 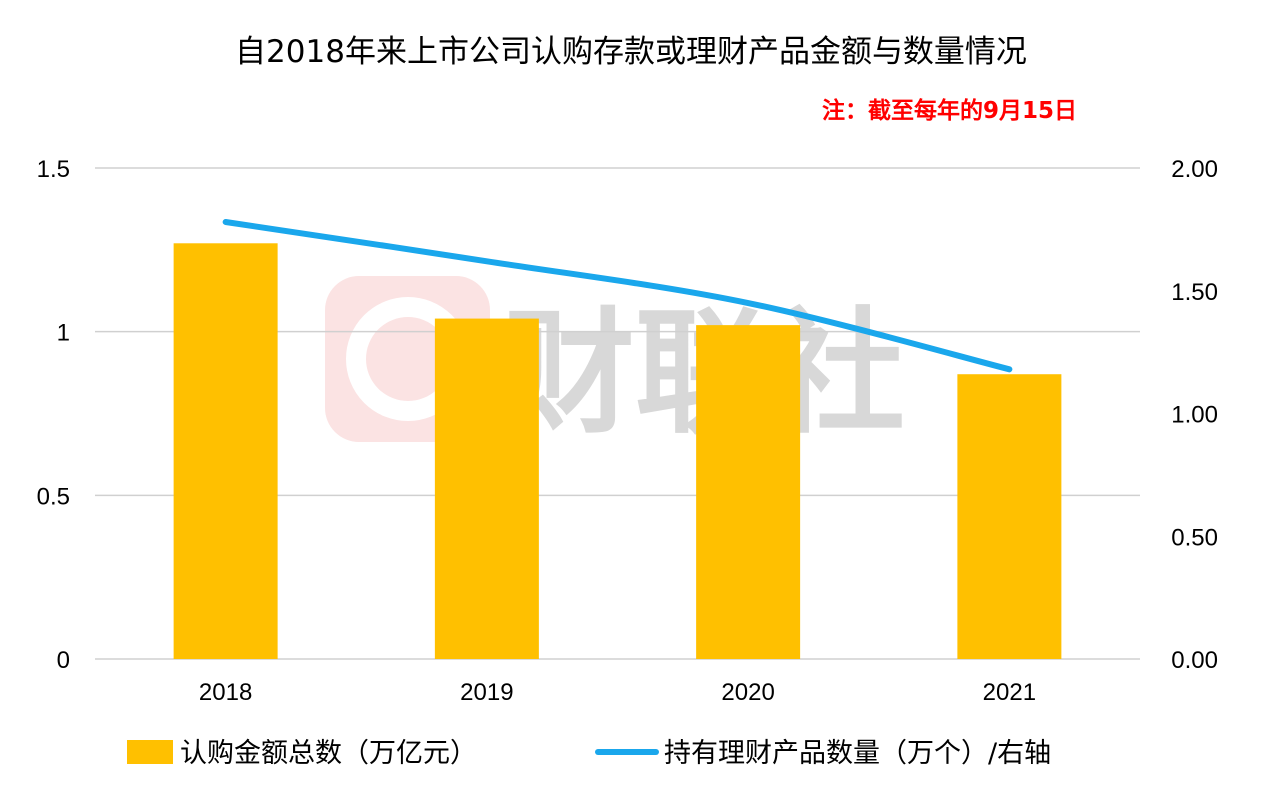 I want to click on left-tick-label: 0.5, so click(x=53, y=496).